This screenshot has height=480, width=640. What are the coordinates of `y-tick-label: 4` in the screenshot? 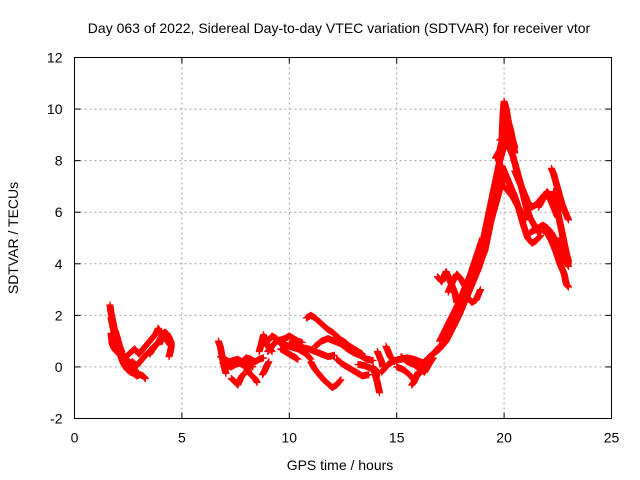 It's located at (59, 264).